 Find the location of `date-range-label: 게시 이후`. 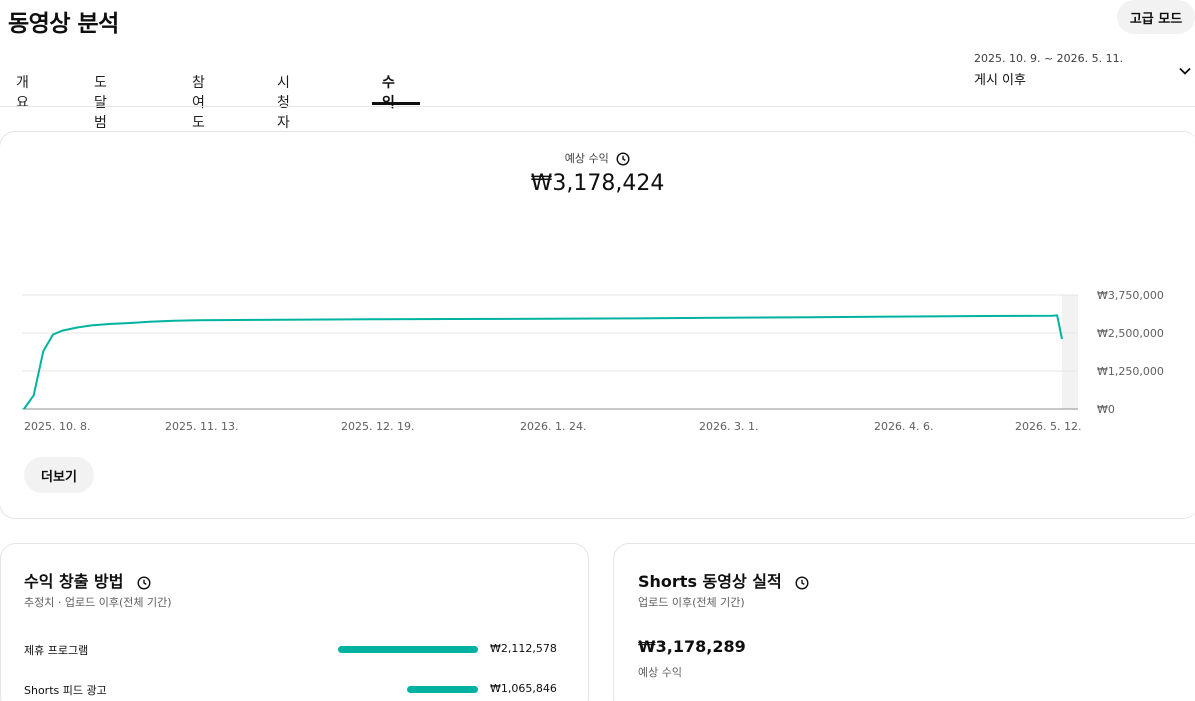

date-range-label: 게시 이후 is located at coordinates (1000, 80).